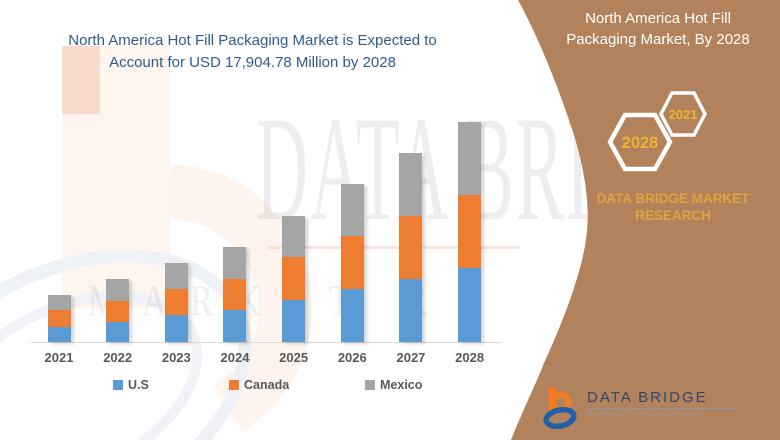  Describe the element at coordinates (267, 385) in the screenshot. I see `legend-label-canada: Canada` at that location.